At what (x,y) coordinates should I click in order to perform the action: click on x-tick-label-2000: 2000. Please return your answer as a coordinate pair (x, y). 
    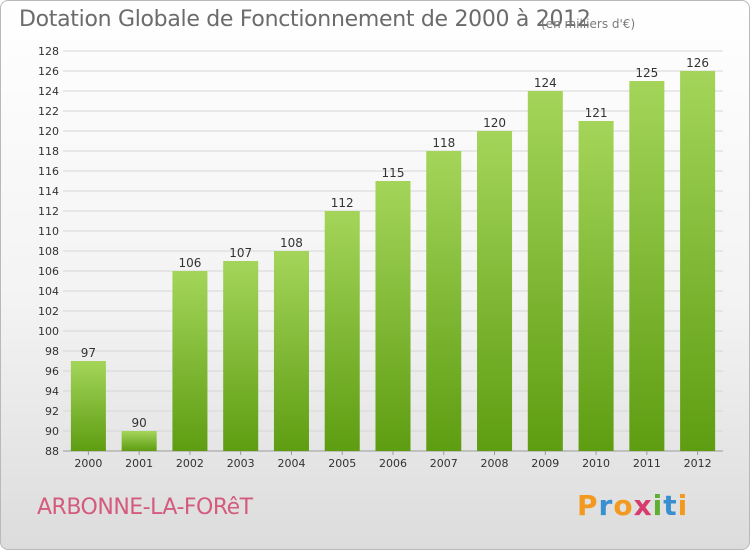
    Looking at the image, I should click on (88, 463).